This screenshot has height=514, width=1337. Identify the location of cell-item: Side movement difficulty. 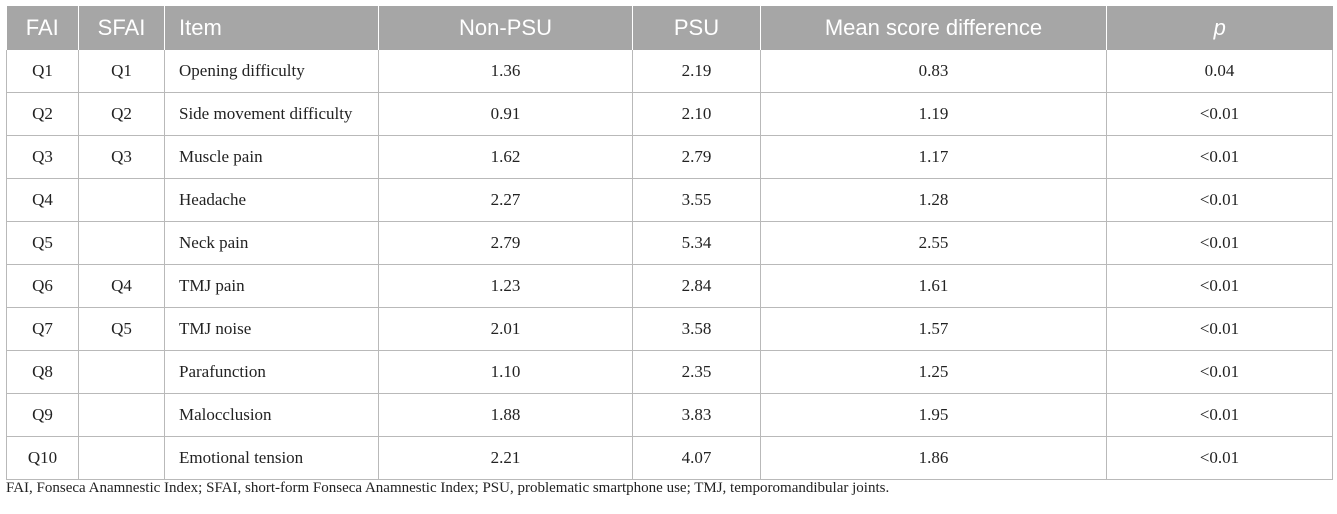
(271, 114).